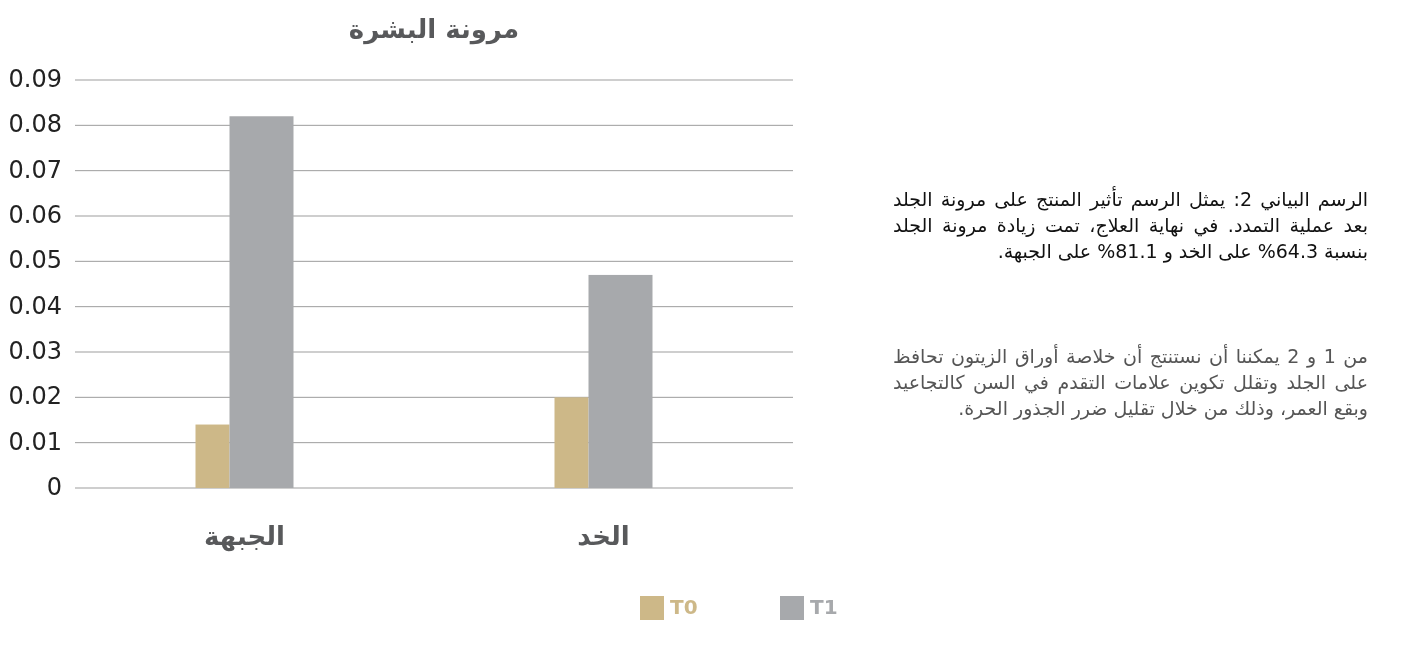 This screenshot has height=646, width=1428. Describe the element at coordinates (603, 536) in the screenshot. I see `x-tick-label: الخد` at that location.